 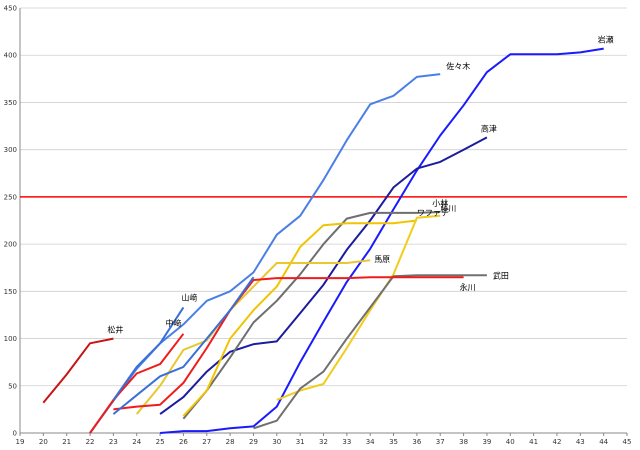 What do you see at coordinates (433, 213) in the screenshot?
I see `series-label: ワファデ` at bounding box center [433, 213].